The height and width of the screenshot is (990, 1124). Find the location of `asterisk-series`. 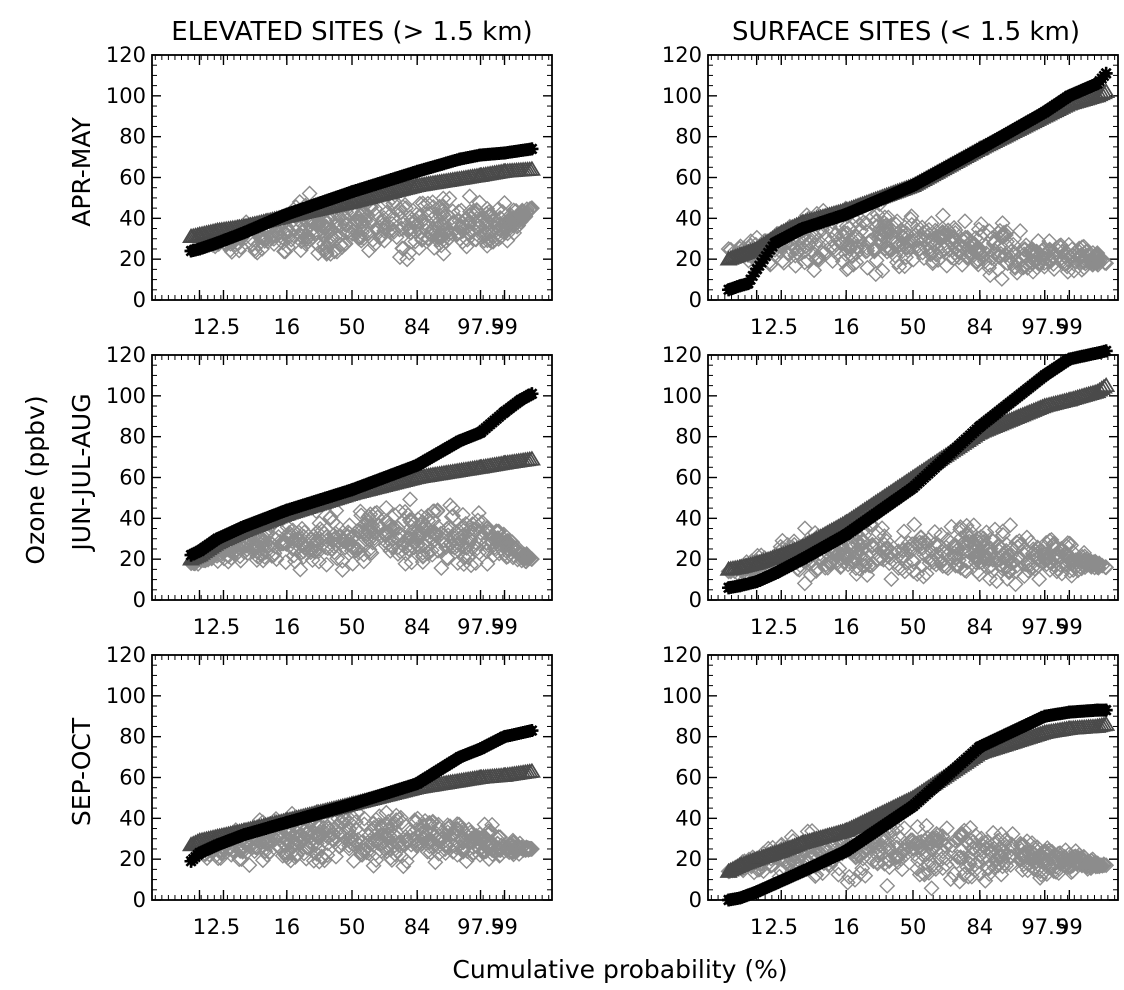

asterisk-series is located at coordinates (361, 474).